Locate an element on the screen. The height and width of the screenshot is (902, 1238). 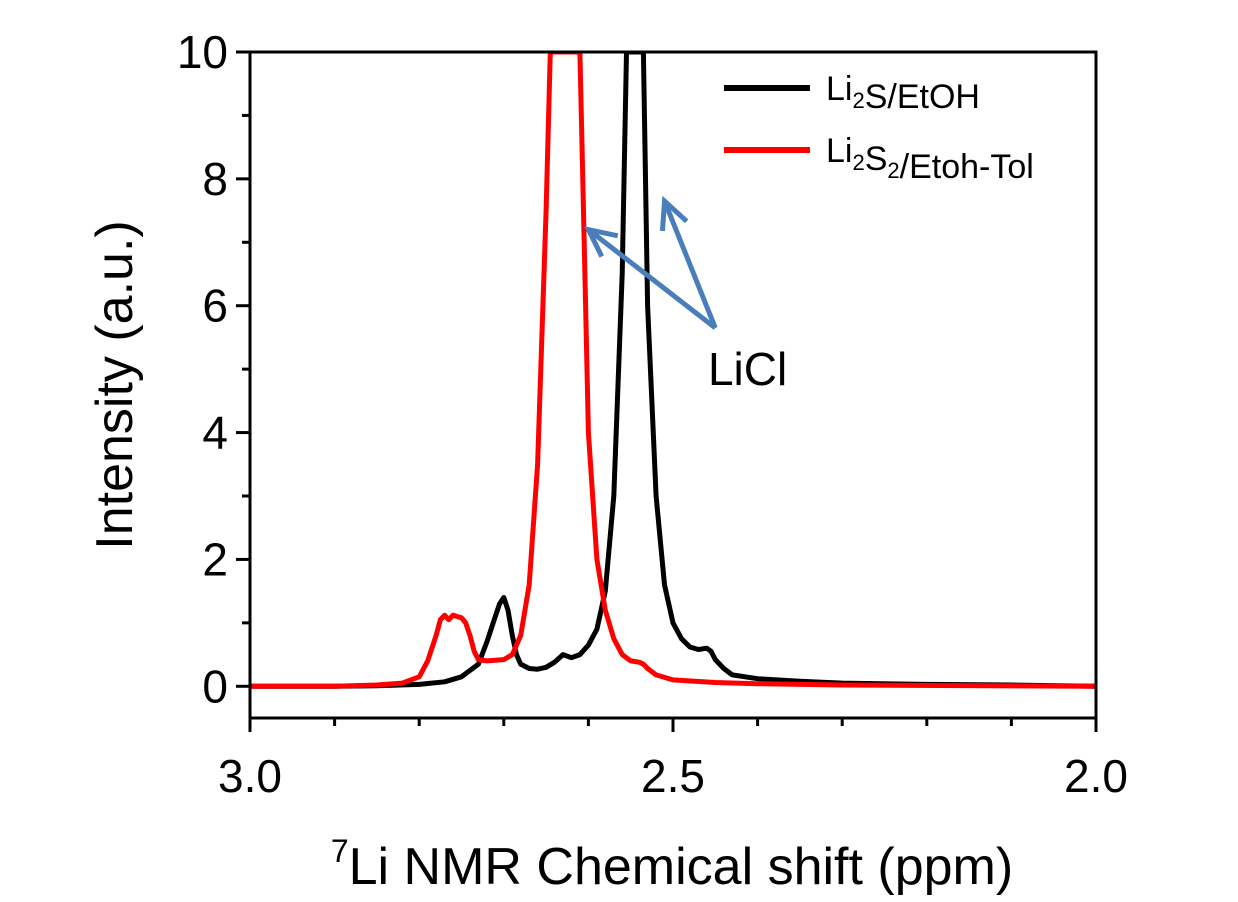
legend: Li2S/EtOH Li2S2/Etoh-Tol is located at coordinates (879, 128).